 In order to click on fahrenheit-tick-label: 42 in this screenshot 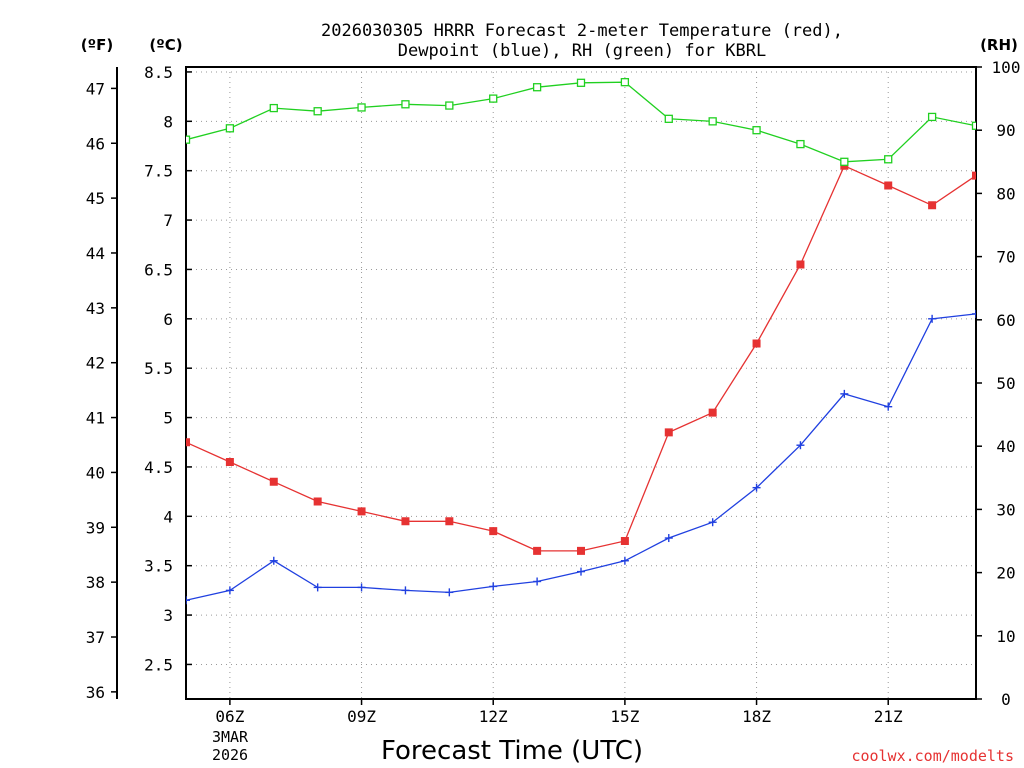, I will do `click(95, 363)`.